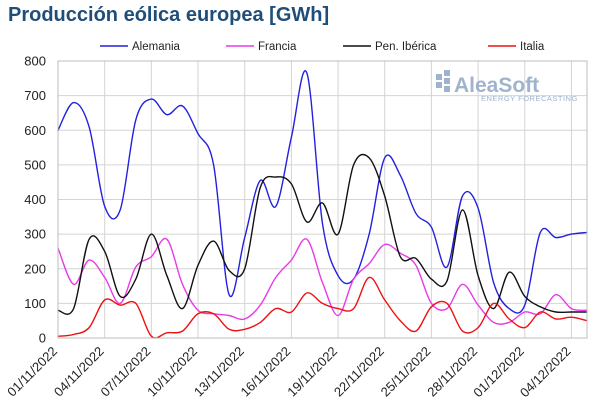 The width and height of the screenshot is (600, 418). I want to click on legend-label: Francia, so click(277, 47).